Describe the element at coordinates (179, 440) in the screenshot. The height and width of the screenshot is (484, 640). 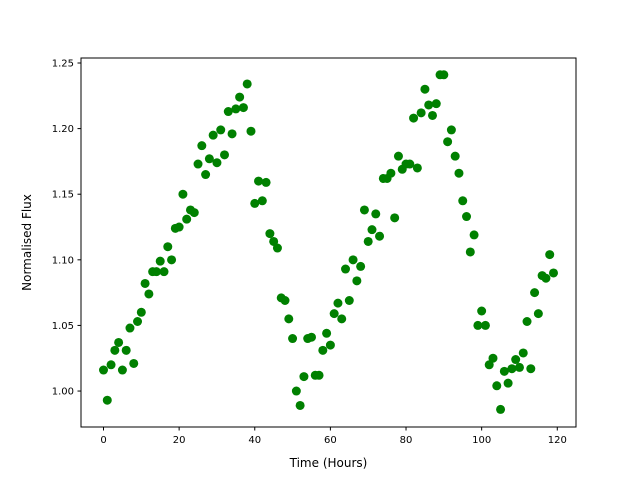
I see `x-tick-label: 20` at that location.